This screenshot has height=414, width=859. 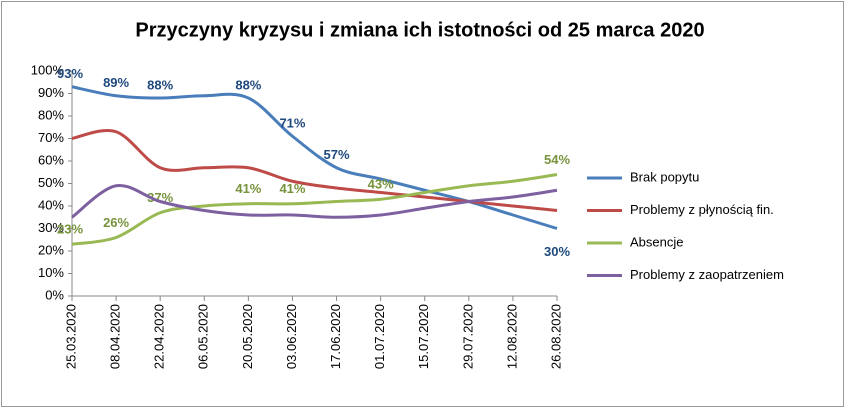 What do you see at coordinates (116, 82) in the screenshot?
I see `data-label: 89%` at bounding box center [116, 82].